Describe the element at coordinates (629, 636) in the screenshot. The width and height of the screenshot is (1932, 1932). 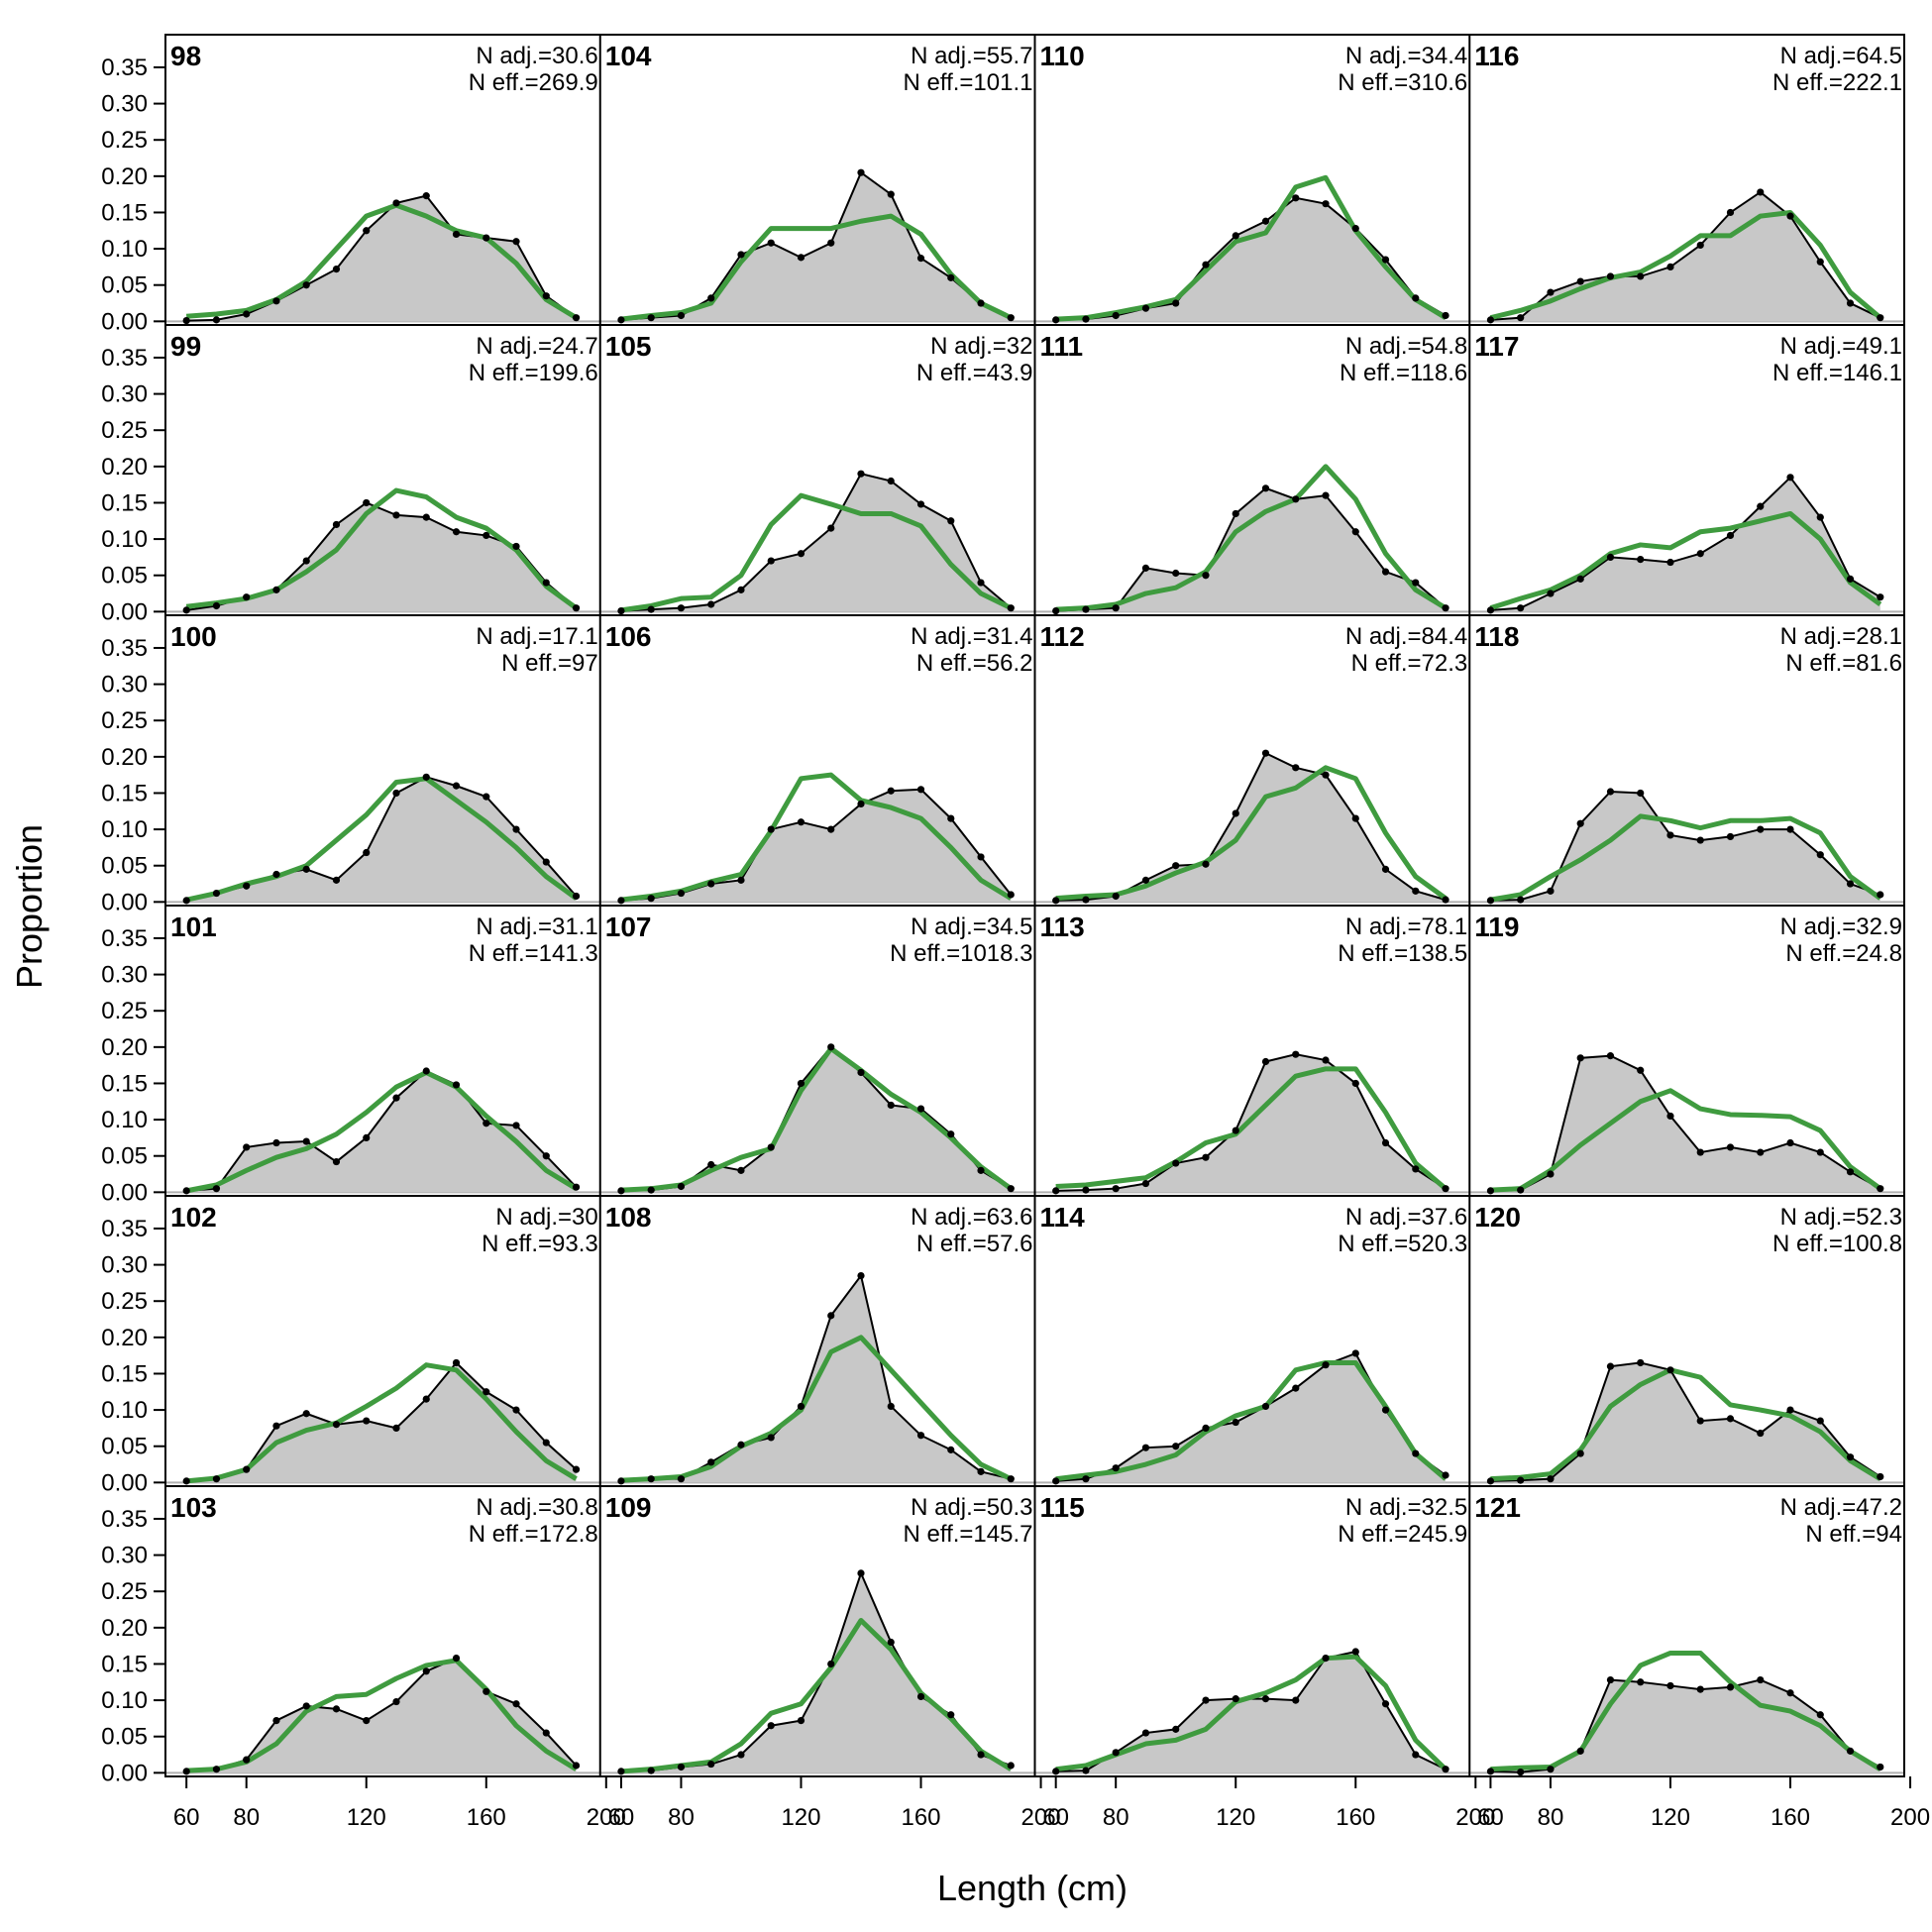
I see `panel-label: 106` at that location.